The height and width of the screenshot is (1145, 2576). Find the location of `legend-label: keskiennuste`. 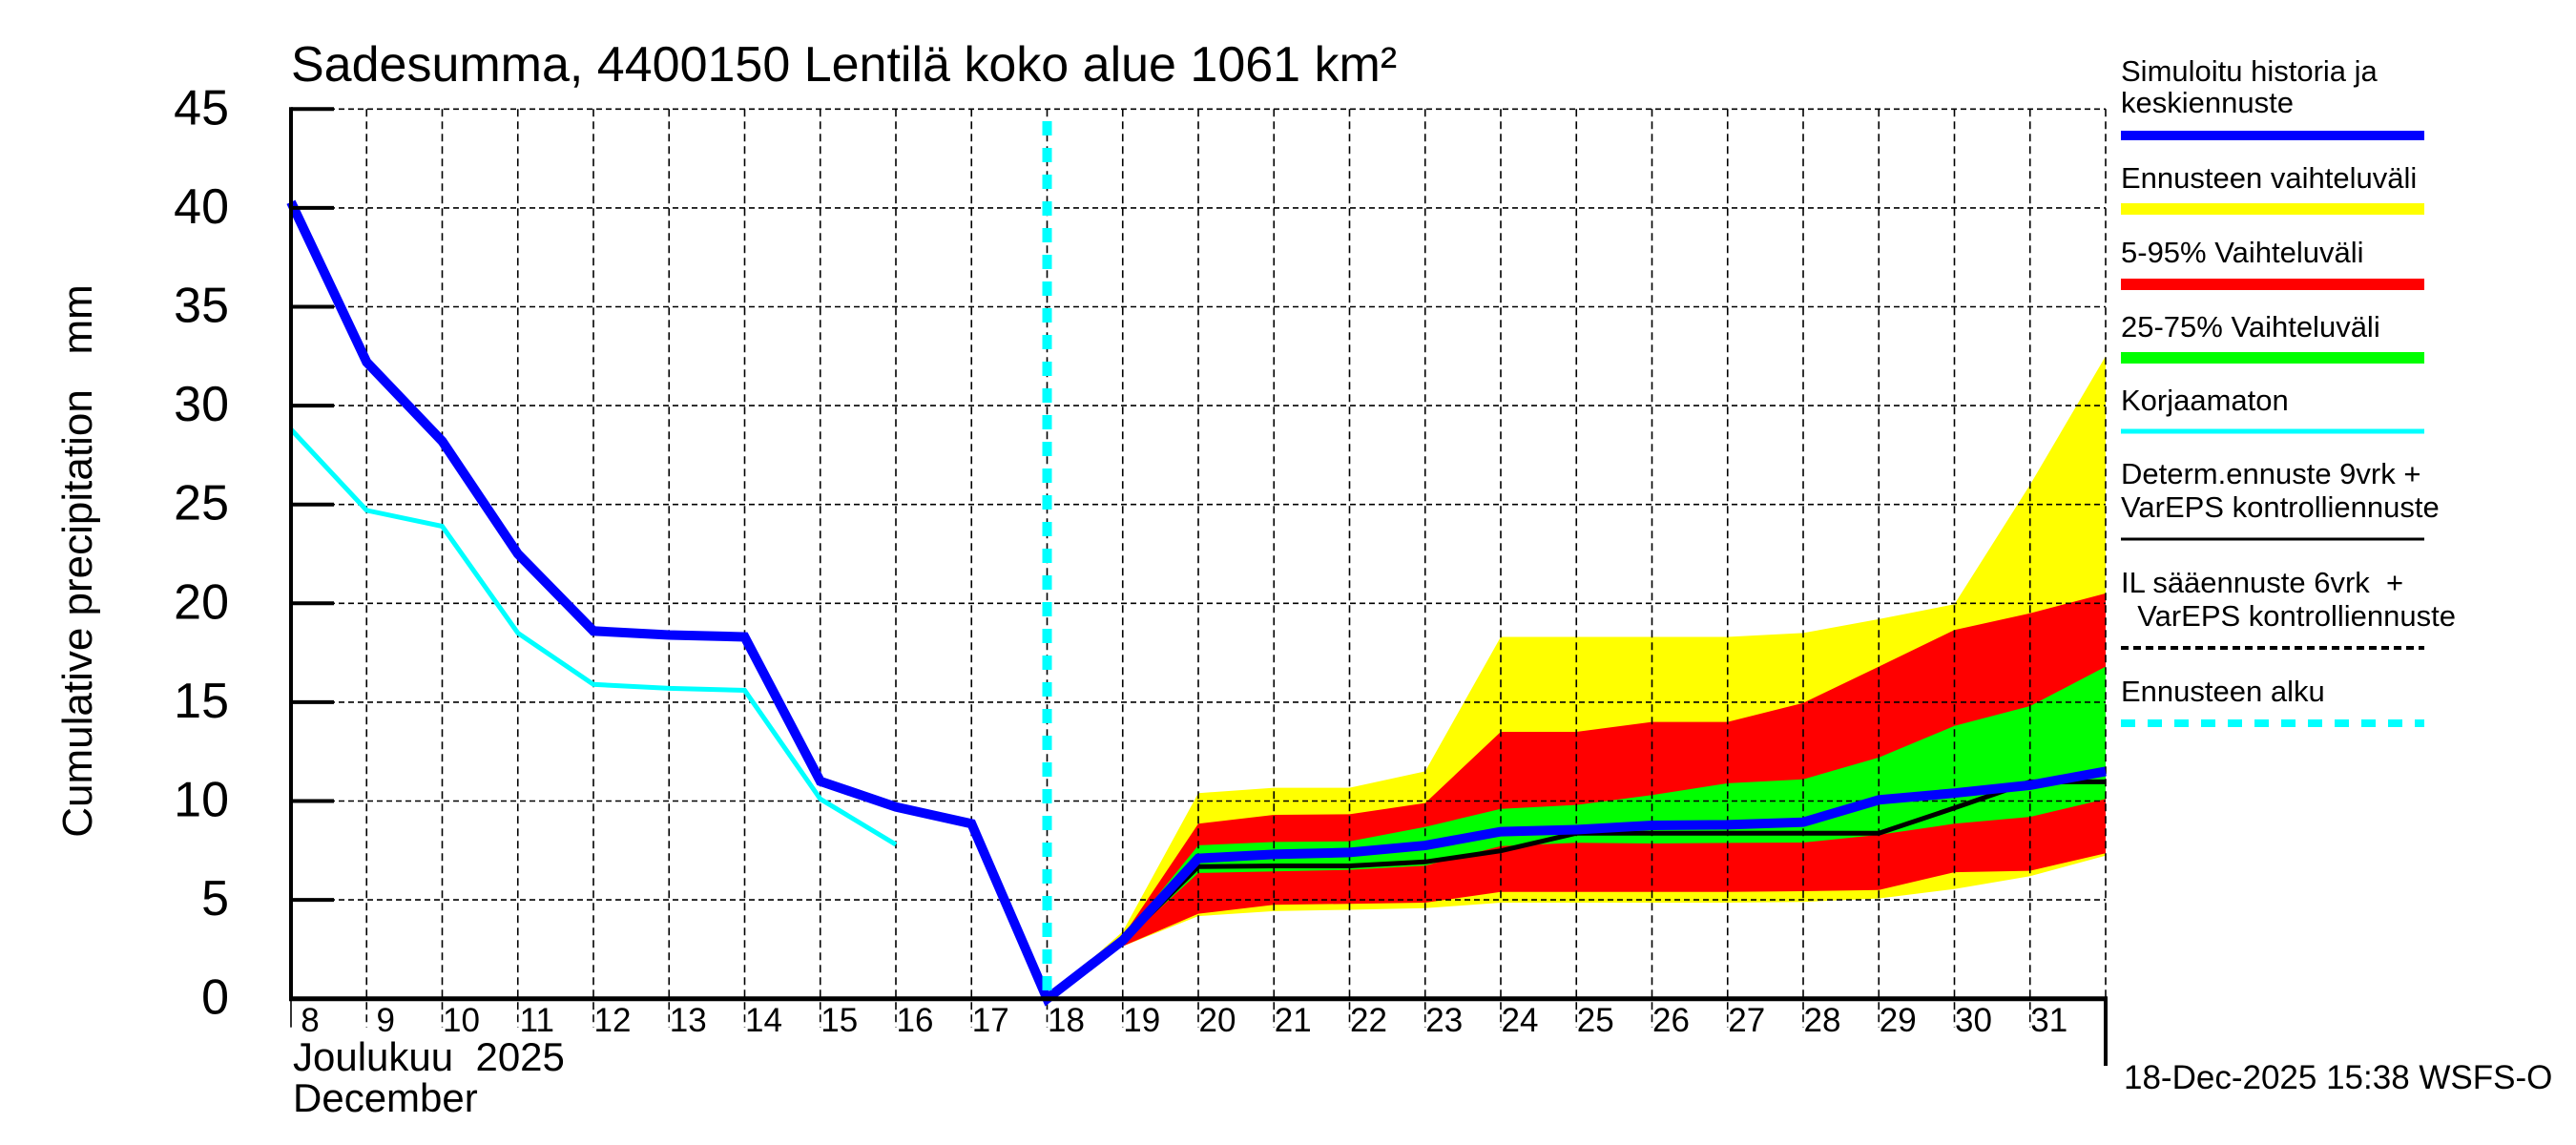

legend-label: keskiennuste is located at coordinates (2207, 103).